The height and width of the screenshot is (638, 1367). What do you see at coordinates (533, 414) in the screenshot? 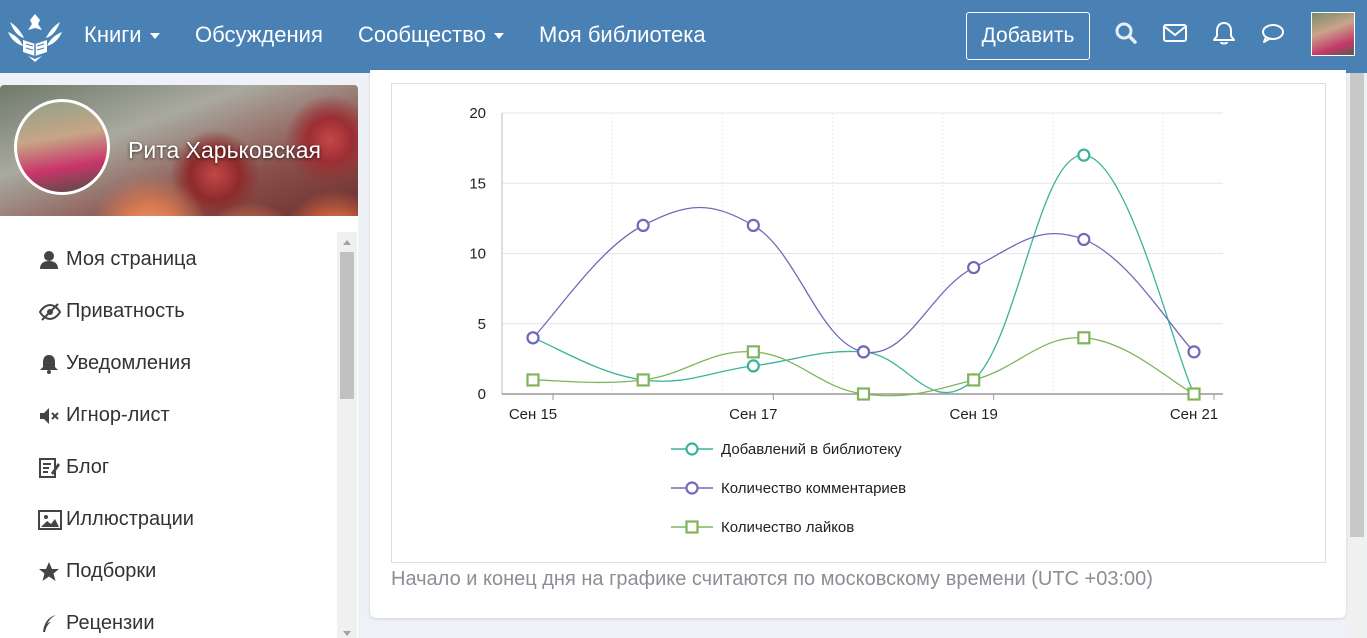
I see `x-tick-label: Сен 15` at bounding box center [533, 414].